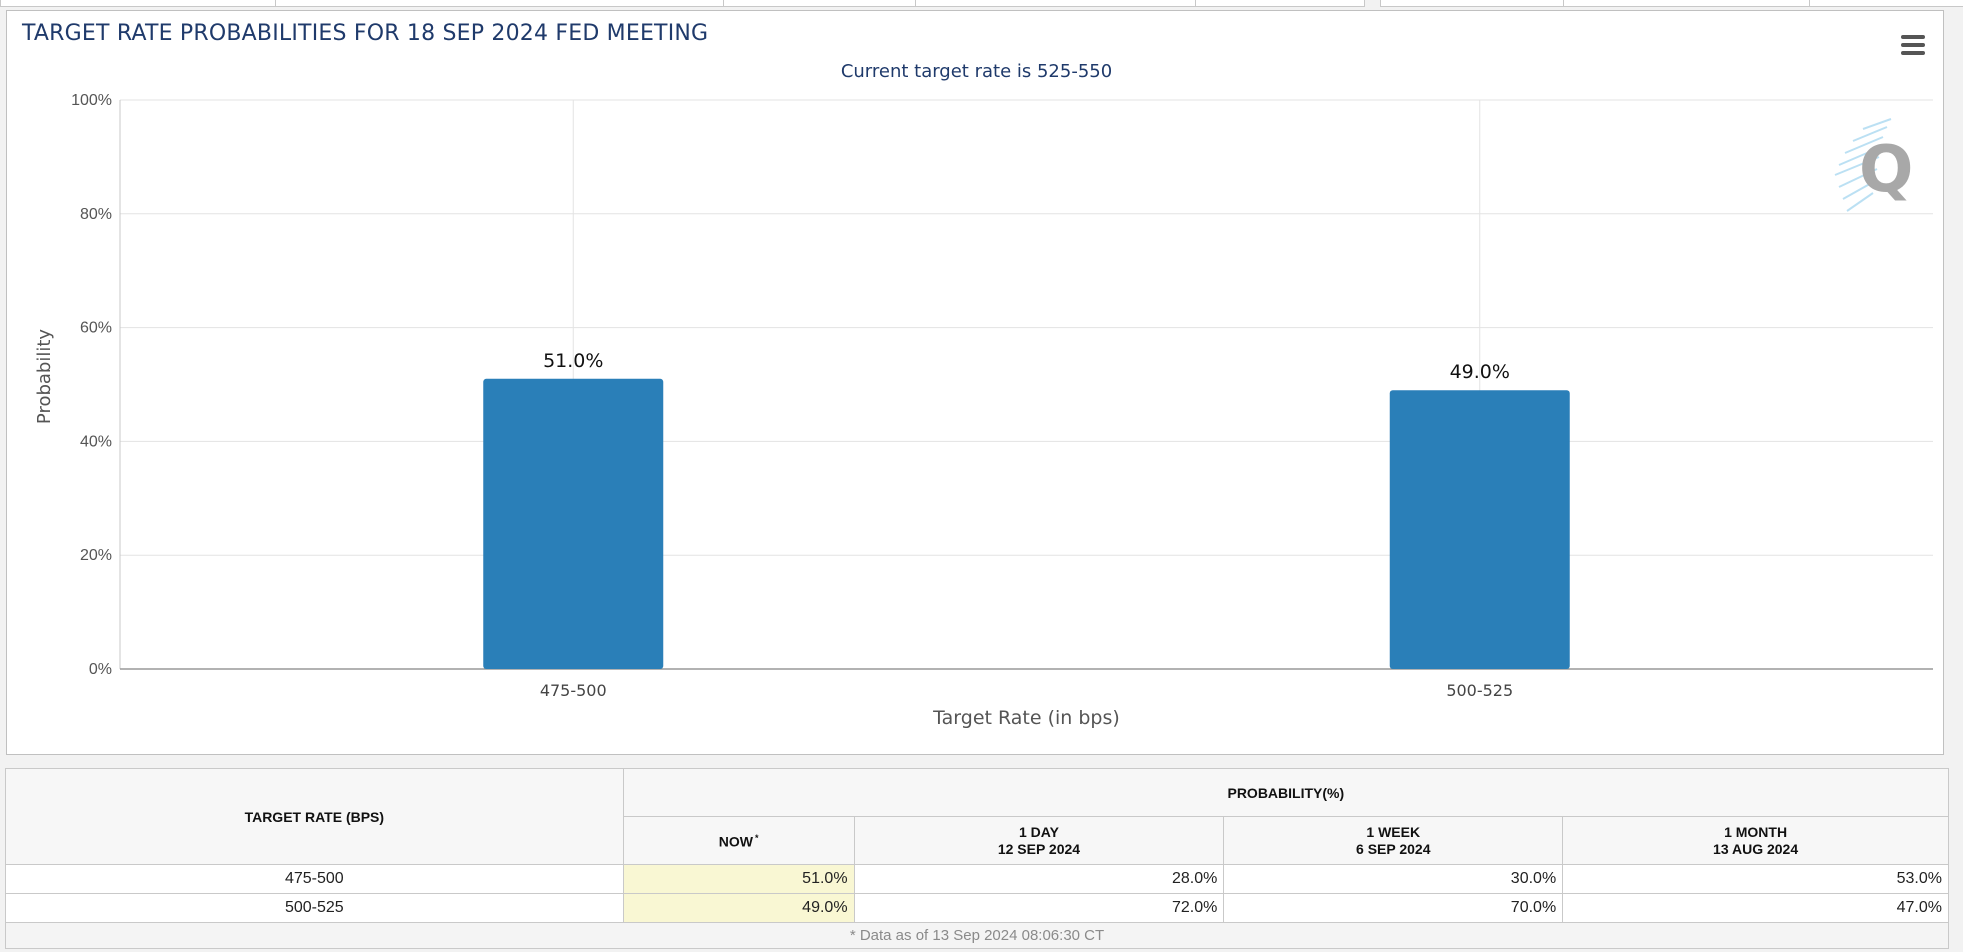 This screenshot has width=1963, height=952. Describe the element at coordinates (756, 838) in the screenshot. I see `footnote-marker: *` at that location.